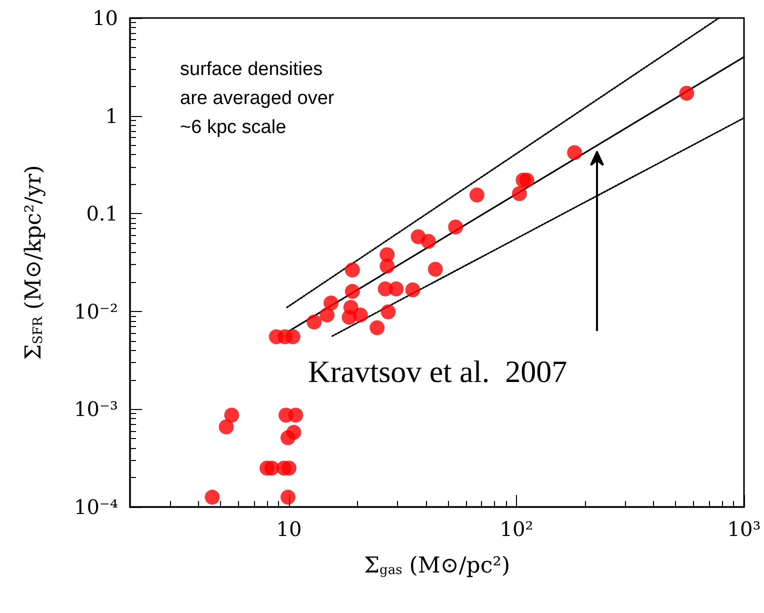 The height and width of the screenshot is (613, 764). What do you see at coordinates (257, 98) in the screenshot?
I see `annotation: surface densities are averaged over ~6 kpc scale` at bounding box center [257, 98].